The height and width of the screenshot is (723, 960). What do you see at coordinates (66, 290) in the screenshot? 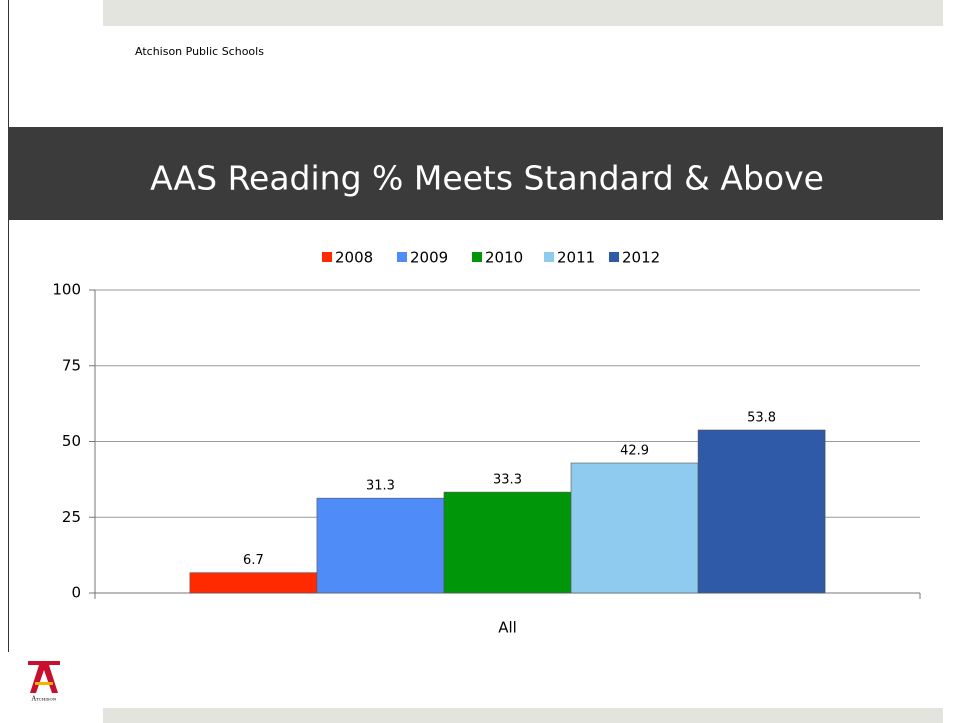
I see `y-tick-label: 100` at bounding box center [66, 290].